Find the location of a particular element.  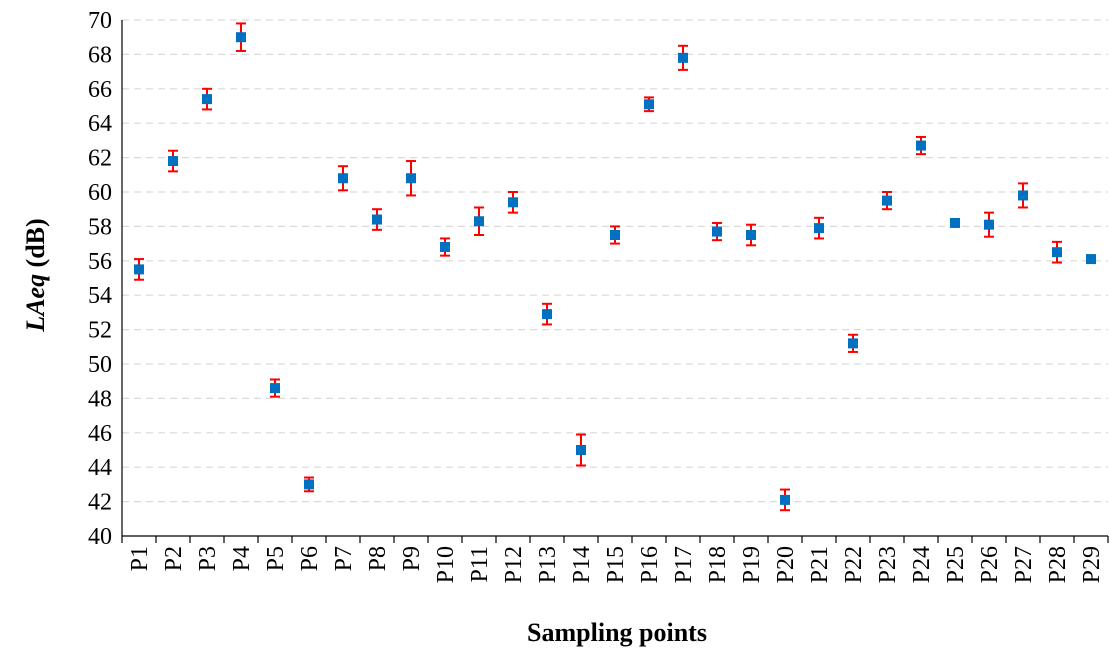

y-tick-label: 56 is located at coordinates (100, 262).